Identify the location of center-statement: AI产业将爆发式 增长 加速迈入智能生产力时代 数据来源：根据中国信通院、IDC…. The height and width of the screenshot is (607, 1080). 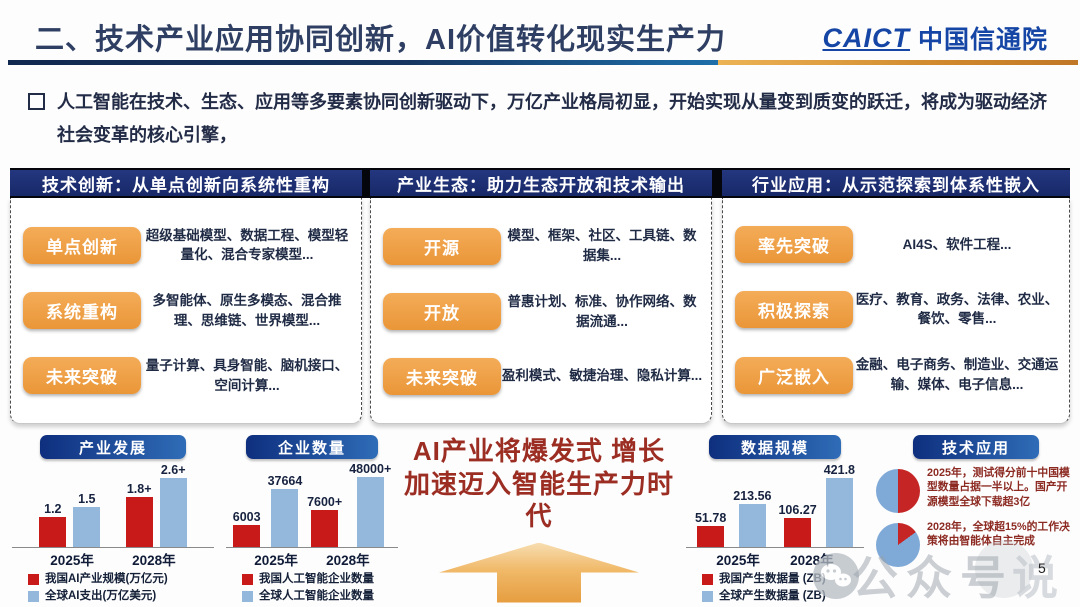
(539, 520).